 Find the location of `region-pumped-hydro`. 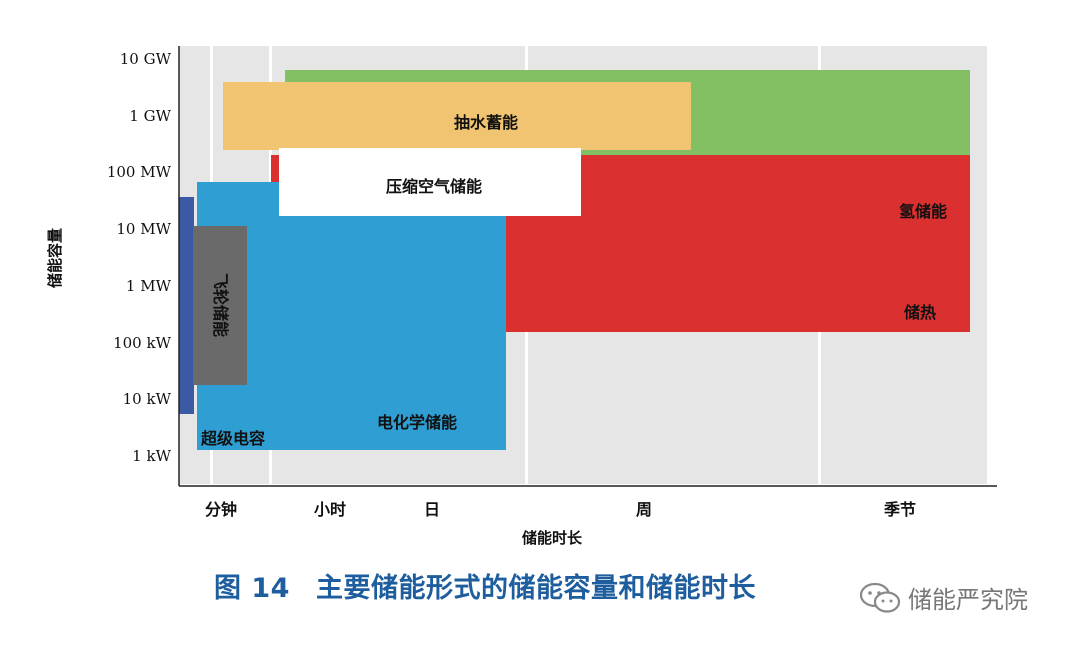

region-pumped-hydro is located at coordinates (457, 116).